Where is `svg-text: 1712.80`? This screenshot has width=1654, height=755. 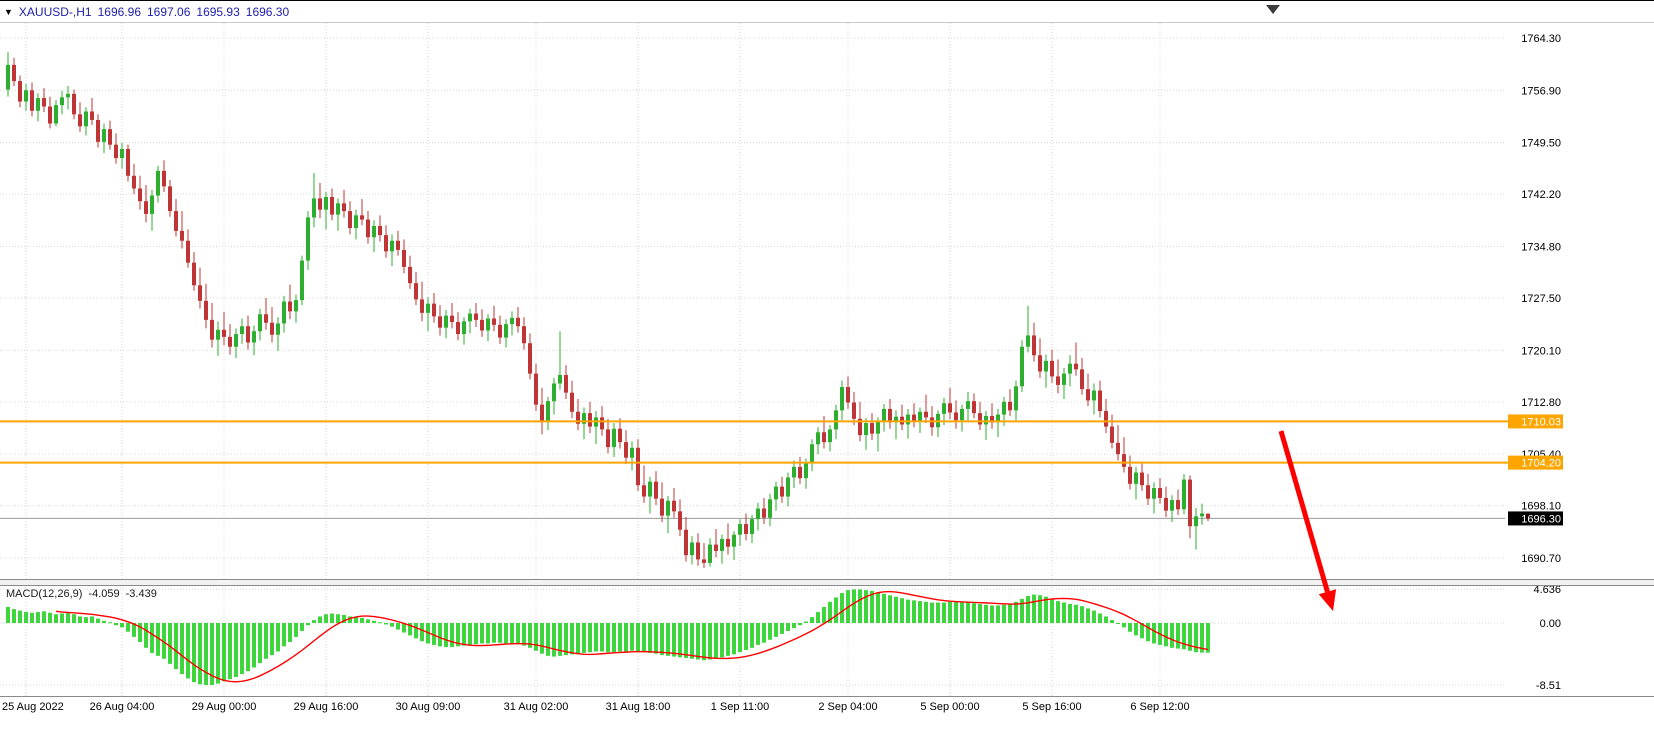
svg-text: 1712.80 is located at coordinates (1541, 403).